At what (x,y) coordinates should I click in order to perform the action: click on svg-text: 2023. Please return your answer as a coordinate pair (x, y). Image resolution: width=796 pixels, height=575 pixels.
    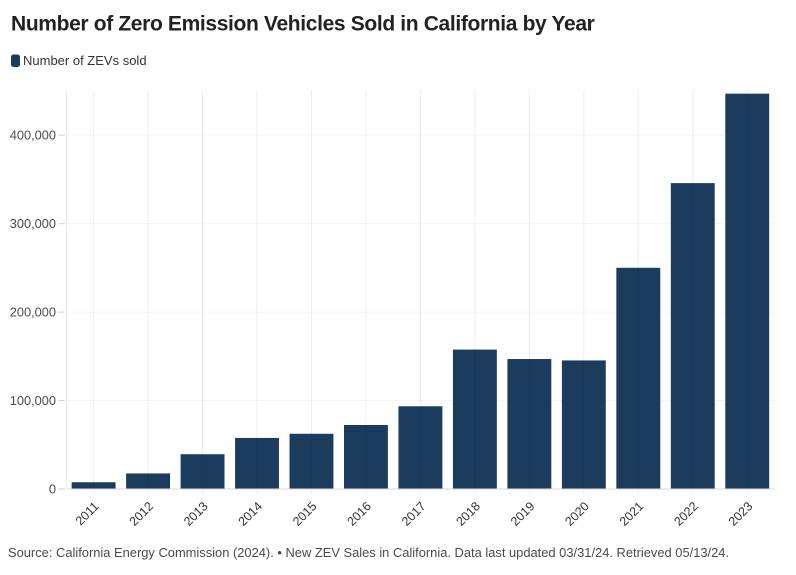
    Looking at the image, I should click on (741, 514).